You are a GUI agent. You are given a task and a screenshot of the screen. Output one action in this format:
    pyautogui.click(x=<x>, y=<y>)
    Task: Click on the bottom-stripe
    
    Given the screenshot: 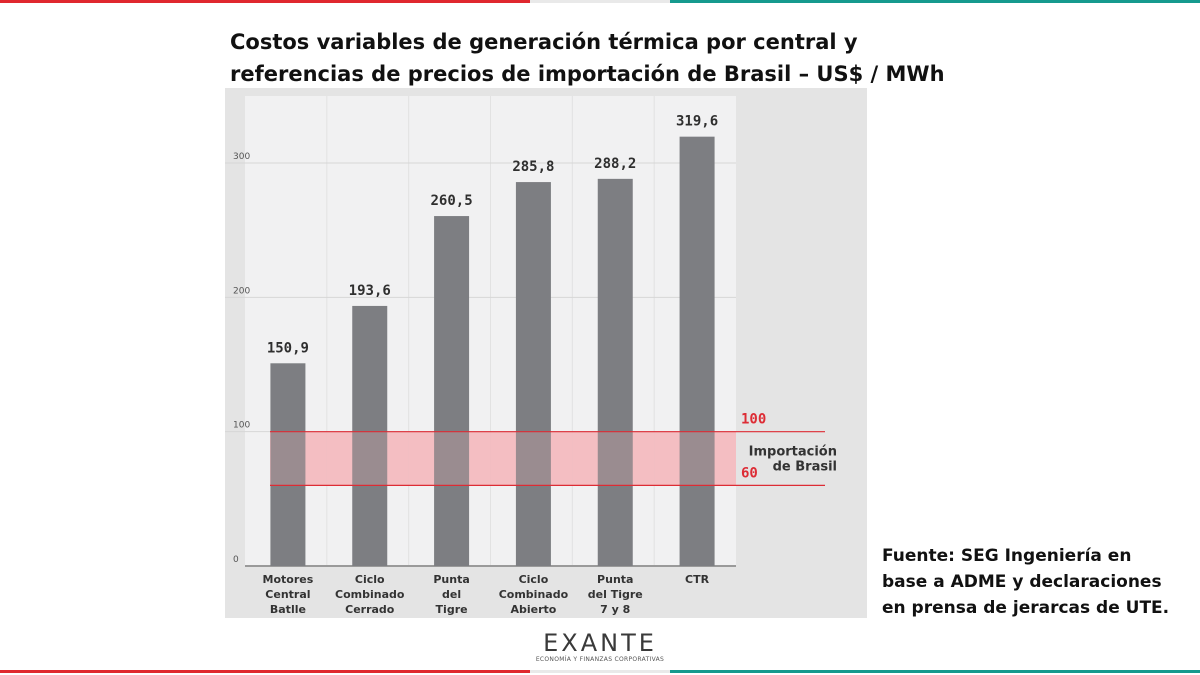 What is the action you would take?
    pyautogui.click(x=600, y=671)
    